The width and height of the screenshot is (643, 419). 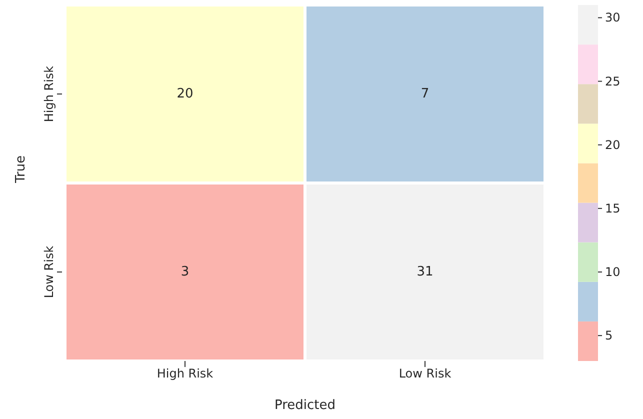 What do you see at coordinates (185, 272) in the screenshot?
I see `data-label: 3` at bounding box center [185, 272].